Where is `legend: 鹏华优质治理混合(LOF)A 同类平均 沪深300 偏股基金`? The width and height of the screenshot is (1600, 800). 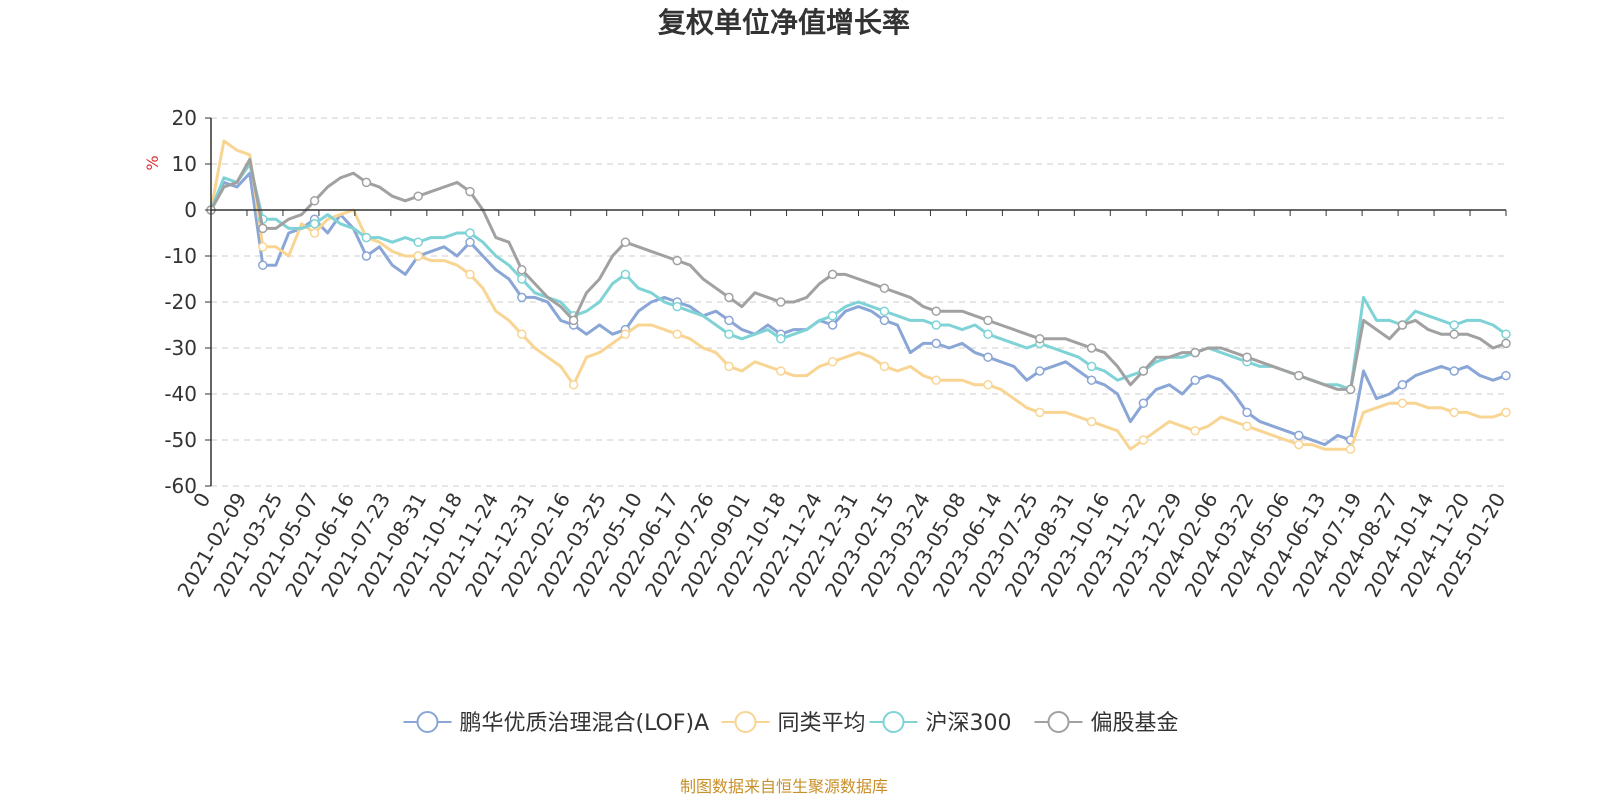
legend: 鹏华优质治理混合(LOF)A 同类平均 沪深300 偏股基金 is located at coordinates (791, 723).